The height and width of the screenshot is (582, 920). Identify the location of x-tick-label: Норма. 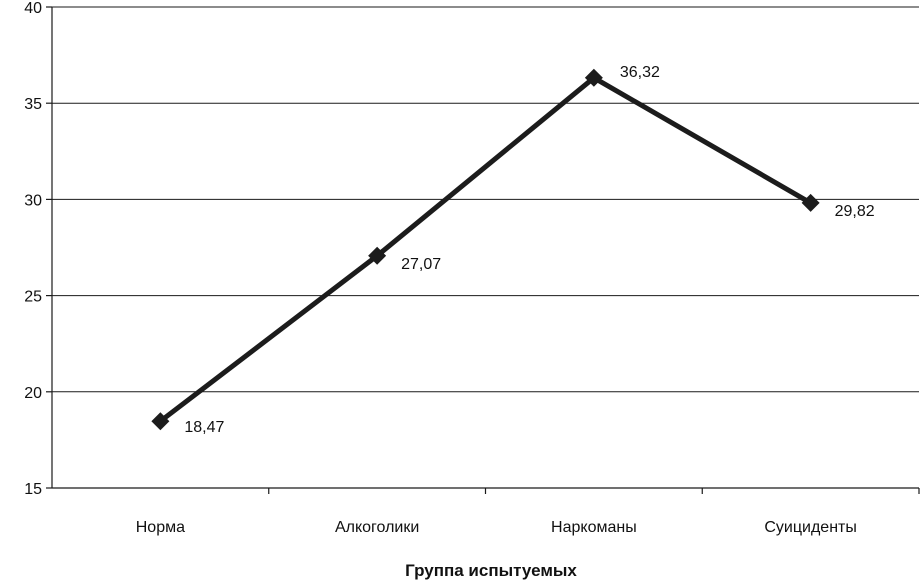
(160, 527).